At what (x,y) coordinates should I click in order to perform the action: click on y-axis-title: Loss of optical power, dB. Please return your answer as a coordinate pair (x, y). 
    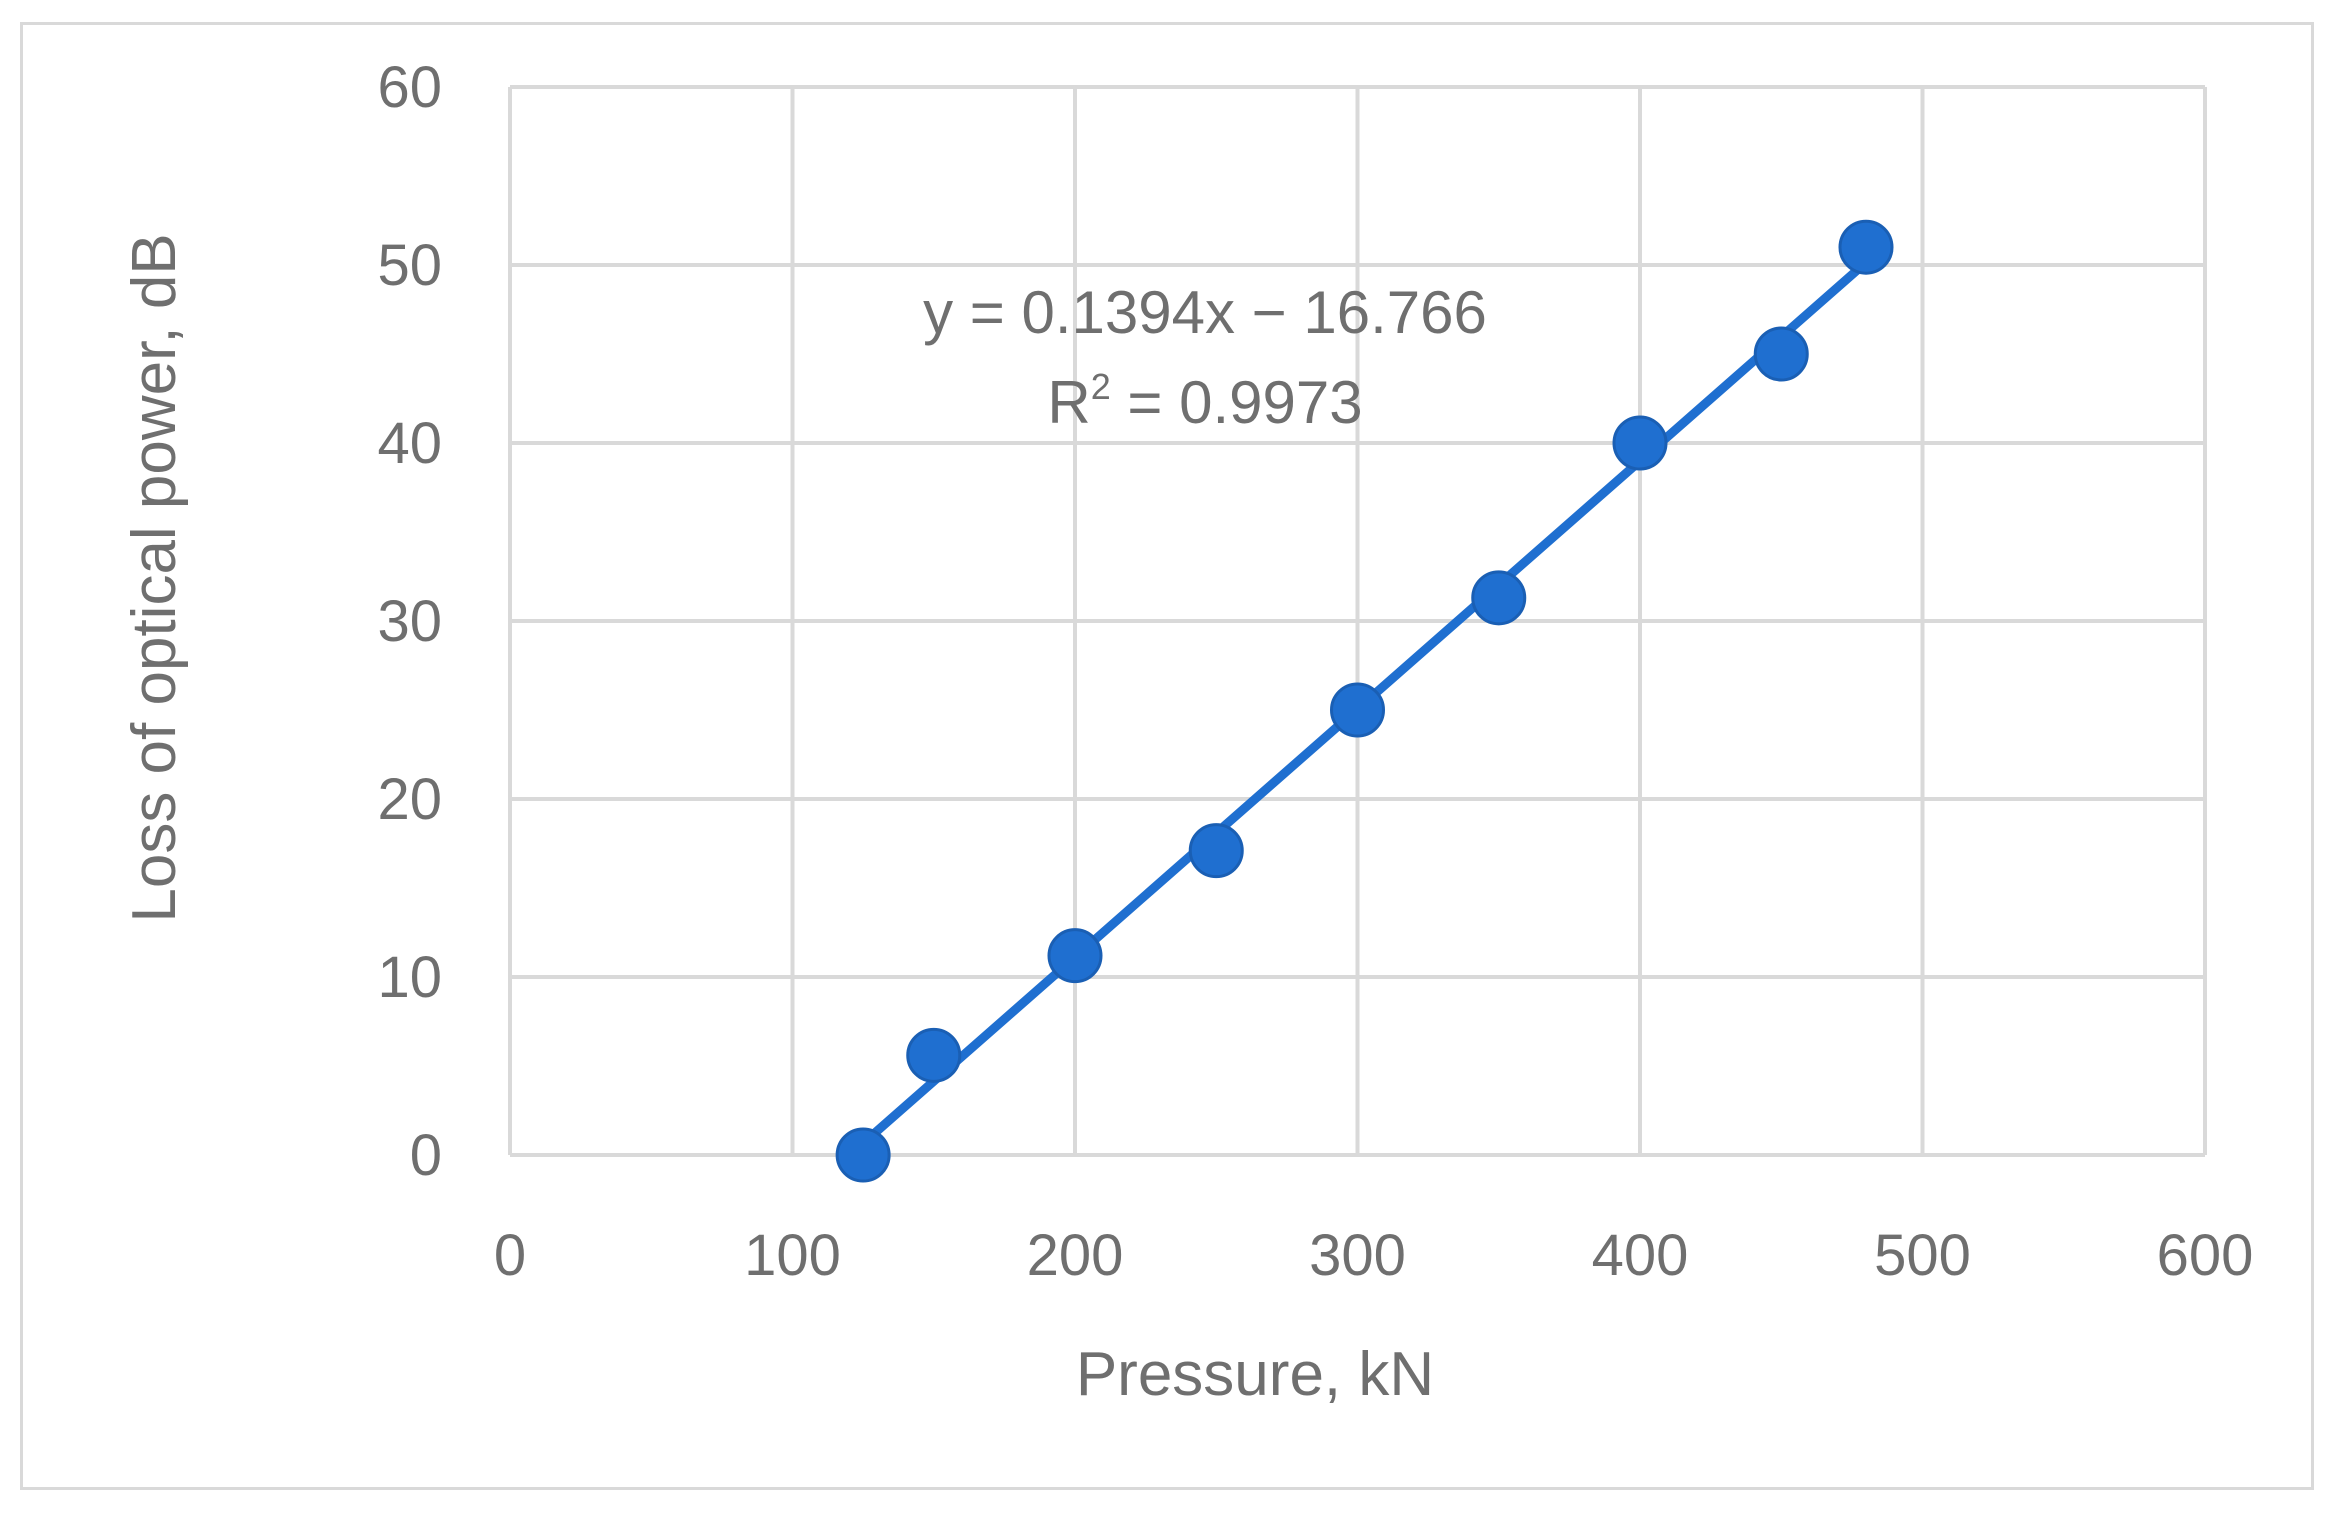
    Looking at the image, I should click on (154, 577).